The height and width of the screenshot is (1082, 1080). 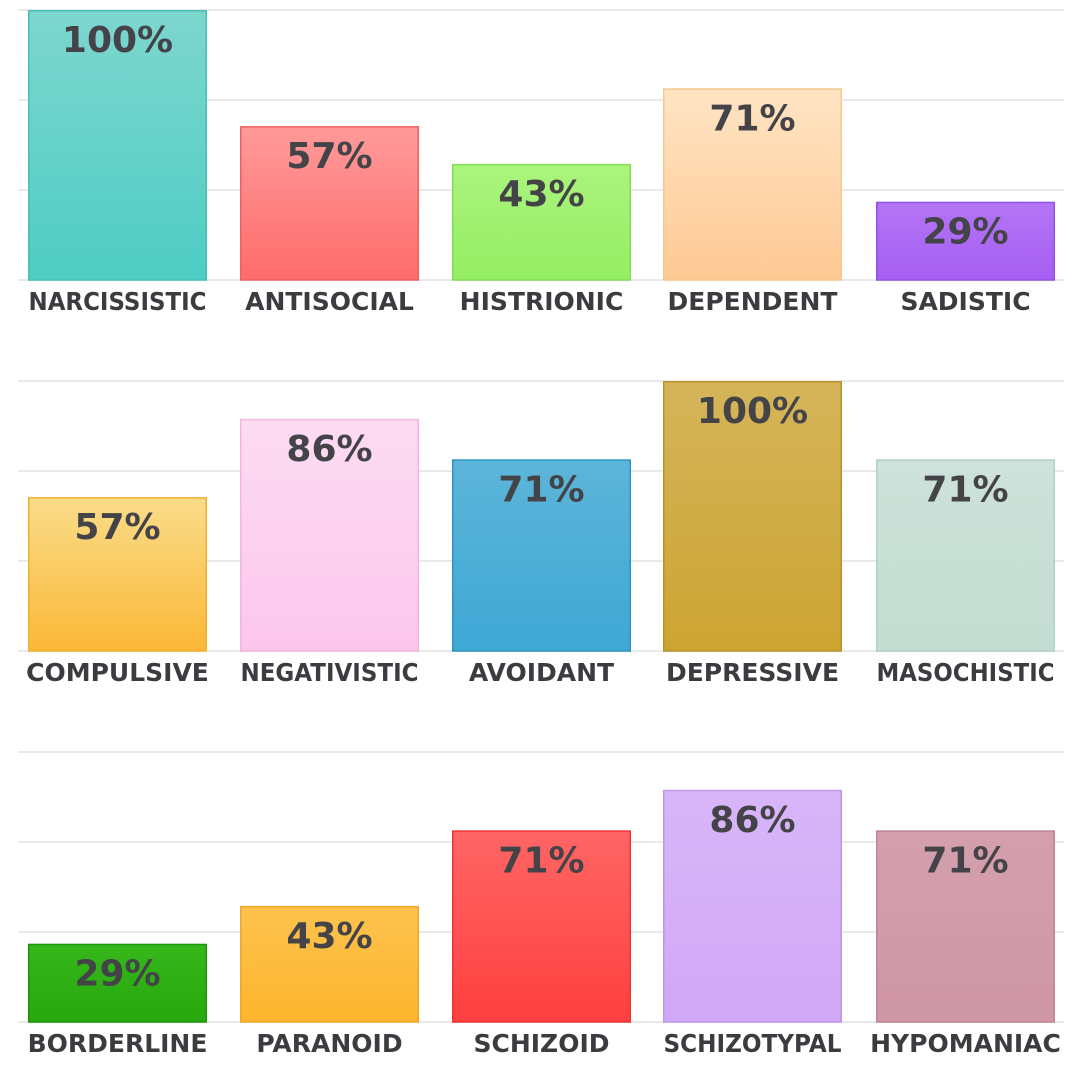 I want to click on category-label-borderline: BORDERLINE, so click(x=118, y=1043).